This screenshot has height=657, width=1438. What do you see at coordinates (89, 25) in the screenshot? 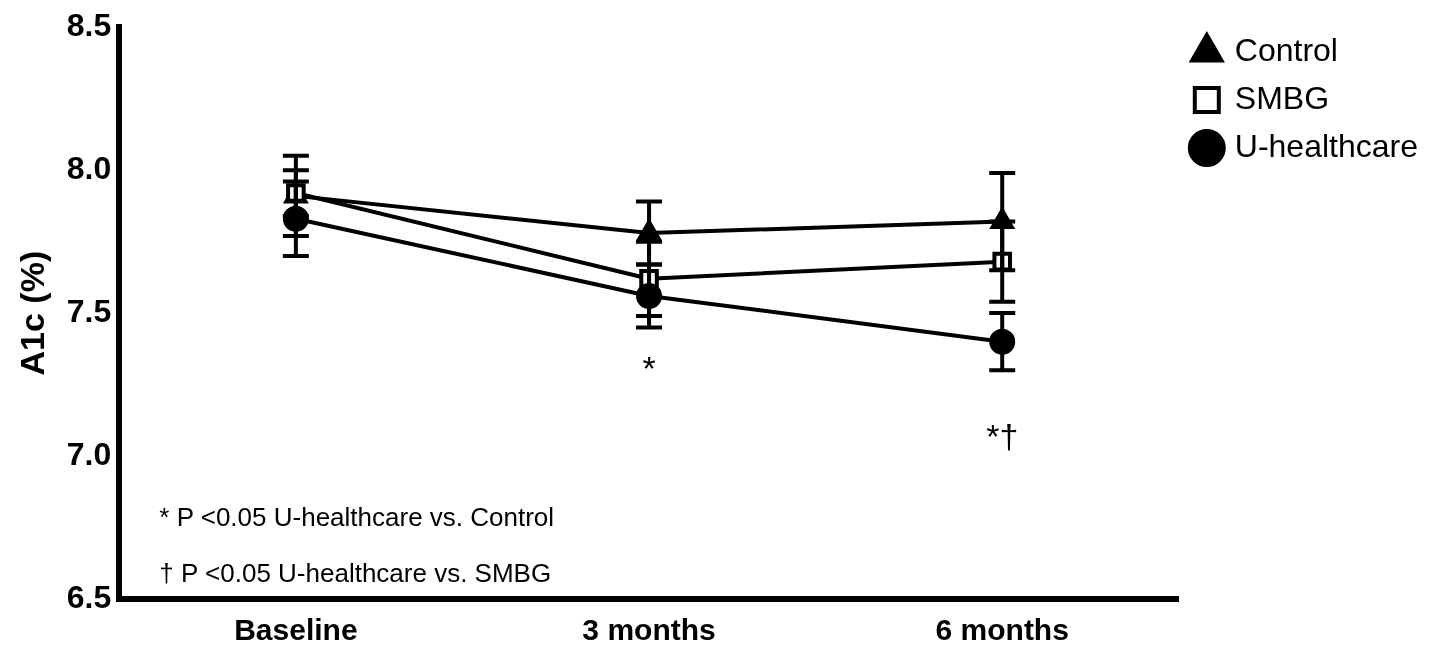
I see `y-tick-label: 8.5` at bounding box center [89, 25].